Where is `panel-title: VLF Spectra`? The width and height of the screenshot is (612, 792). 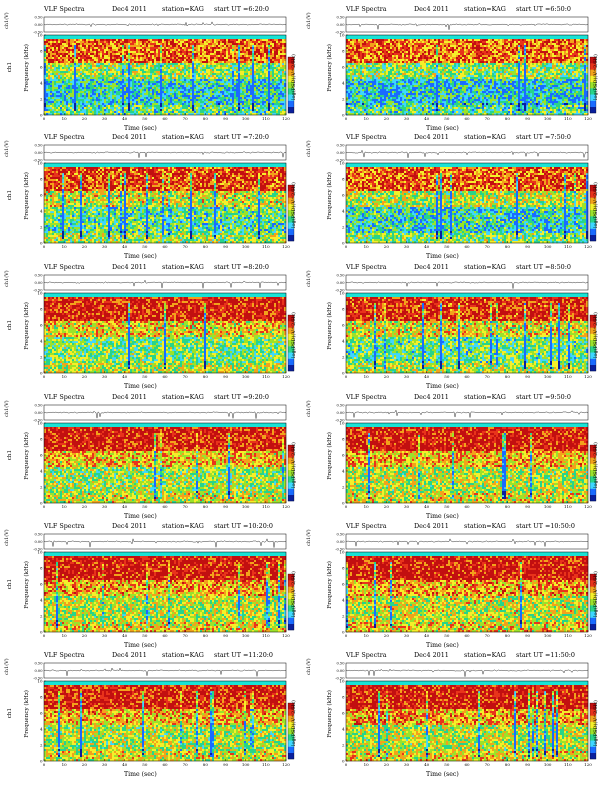 panel-title: VLF Spectra is located at coordinates (64, 9).